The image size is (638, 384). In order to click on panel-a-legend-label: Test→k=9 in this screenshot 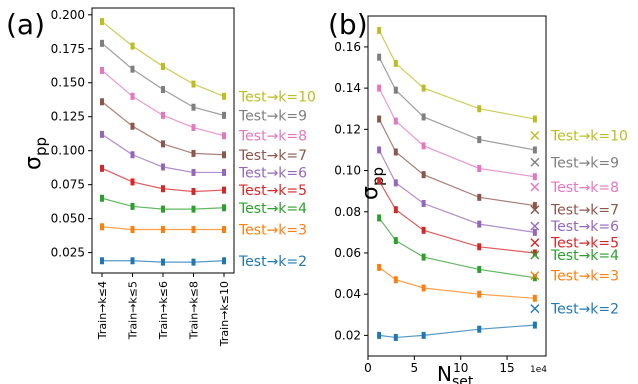, I will do `click(272, 116)`.